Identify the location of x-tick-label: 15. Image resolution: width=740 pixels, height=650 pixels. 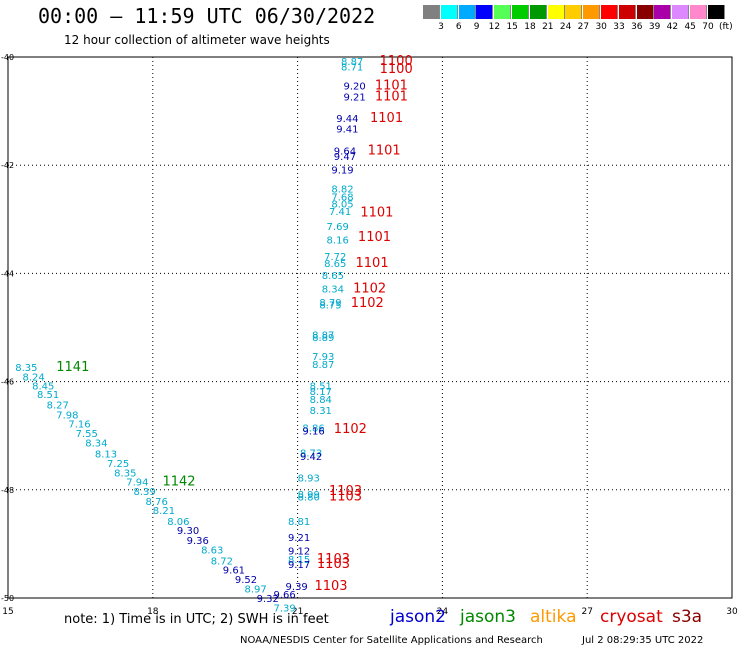
(7, 612).